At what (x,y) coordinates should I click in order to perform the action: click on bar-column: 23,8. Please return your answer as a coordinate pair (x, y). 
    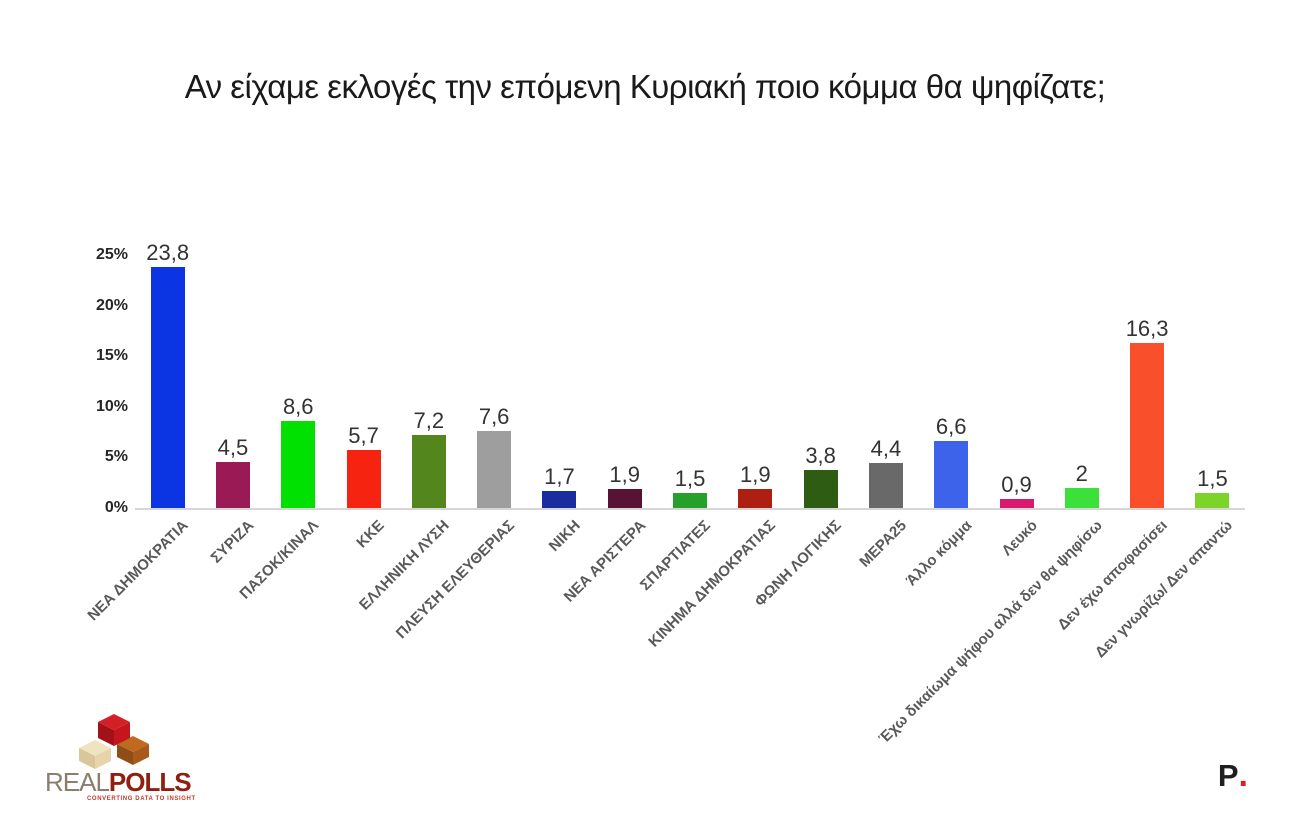
    Looking at the image, I should click on (167, 369).